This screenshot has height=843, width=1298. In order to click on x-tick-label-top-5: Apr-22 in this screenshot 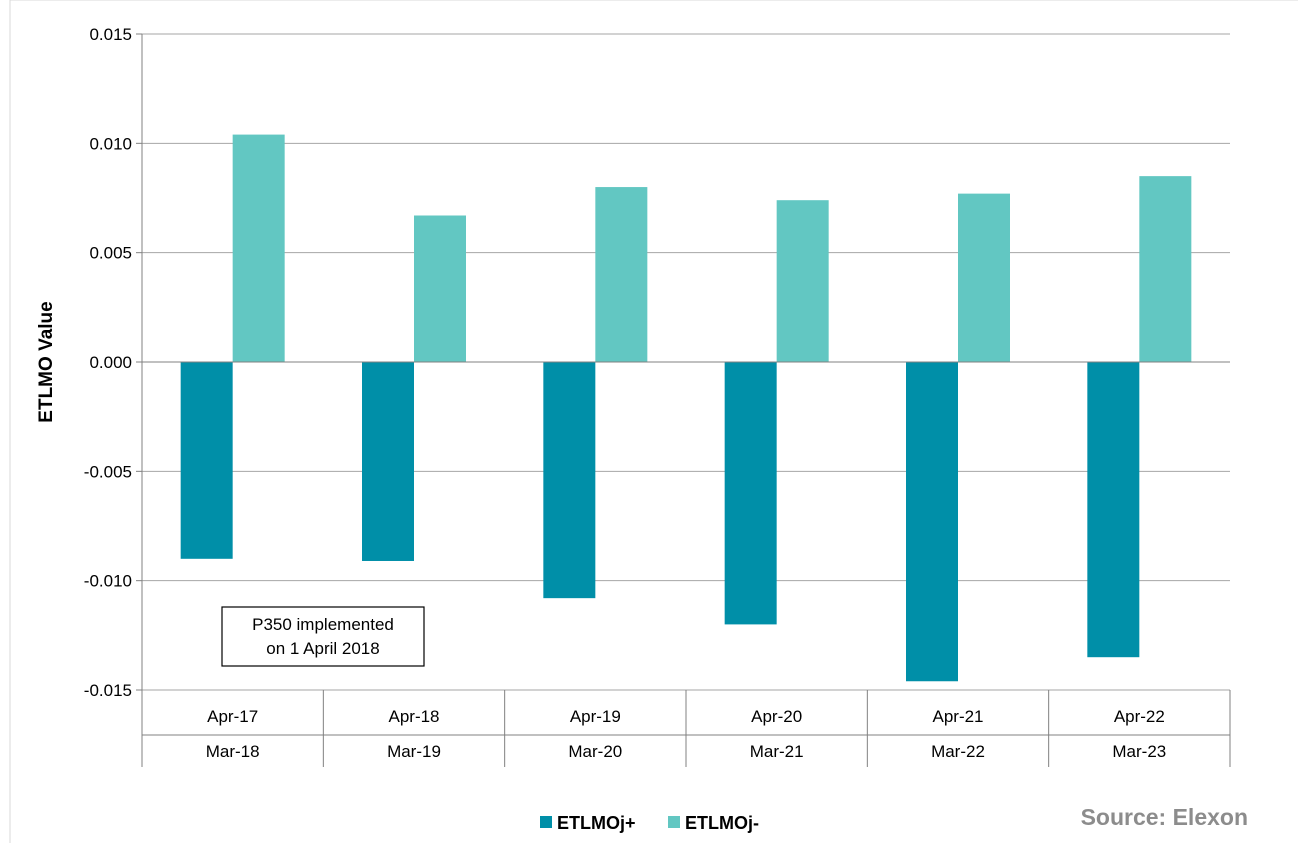, I will do `click(1139, 716)`.